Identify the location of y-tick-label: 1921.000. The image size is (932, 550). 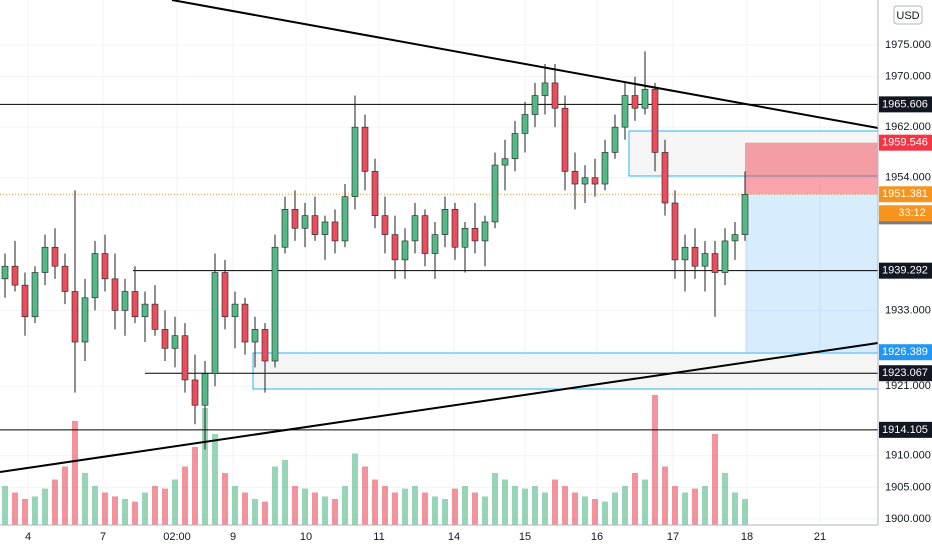
(908, 386).